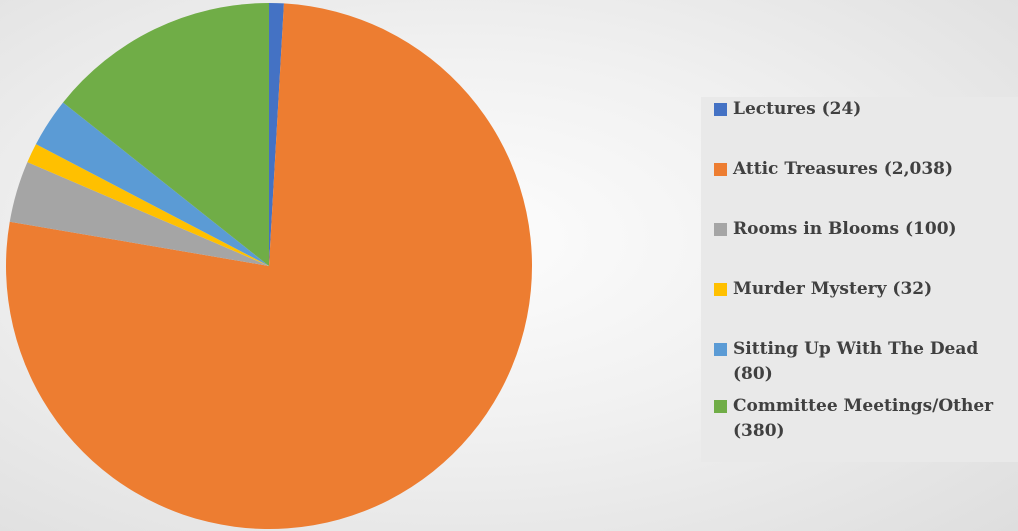 The image size is (1018, 531). What do you see at coordinates (833, 289) in the screenshot?
I see `legend-label: Murder Mystery (32)` at bounding box center [833, 289].